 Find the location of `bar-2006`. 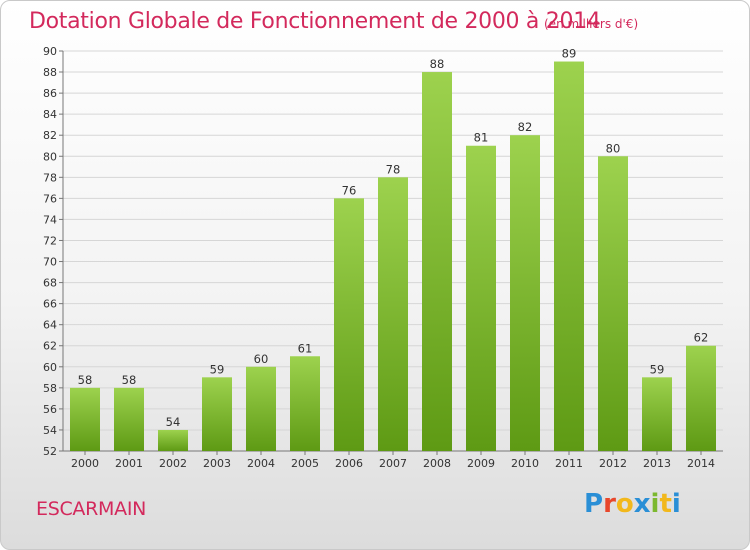

bar-2006 is located at coordinates (349, 324).